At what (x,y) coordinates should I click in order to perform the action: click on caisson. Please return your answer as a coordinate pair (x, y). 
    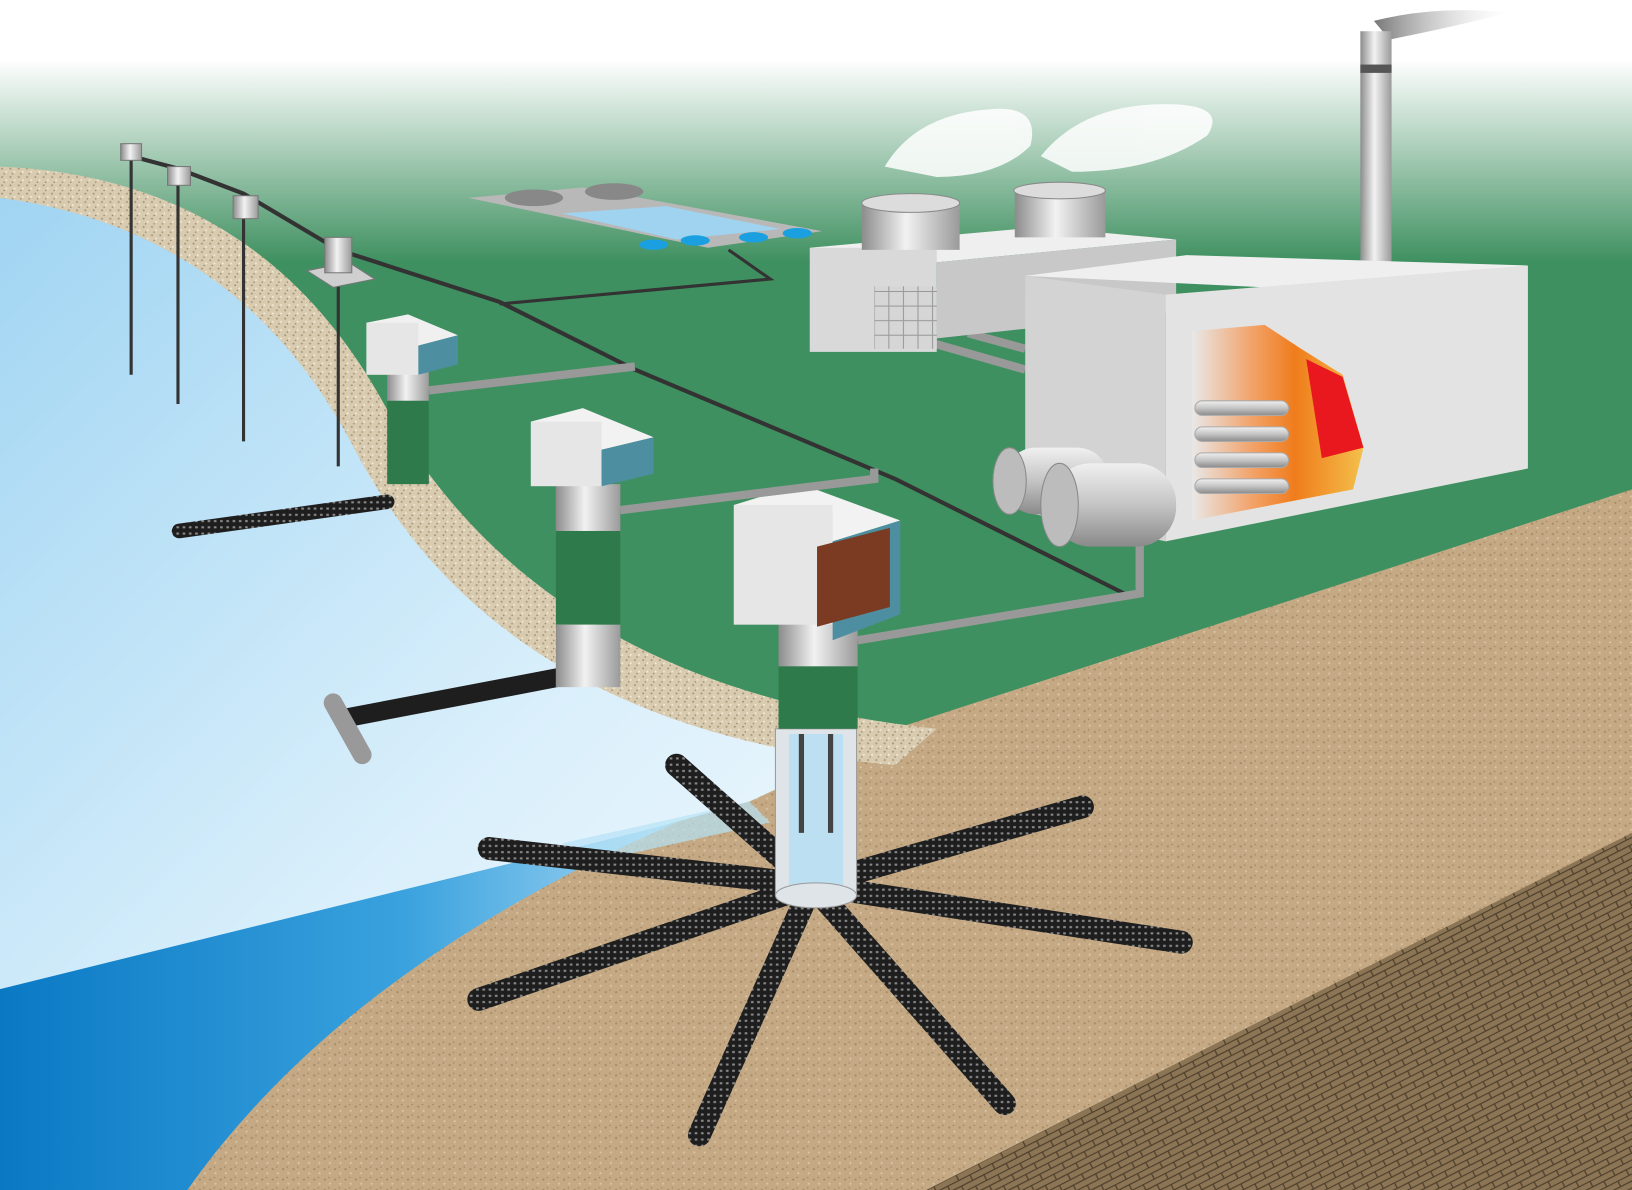
    Looking at the image, I should click on (816, 818).